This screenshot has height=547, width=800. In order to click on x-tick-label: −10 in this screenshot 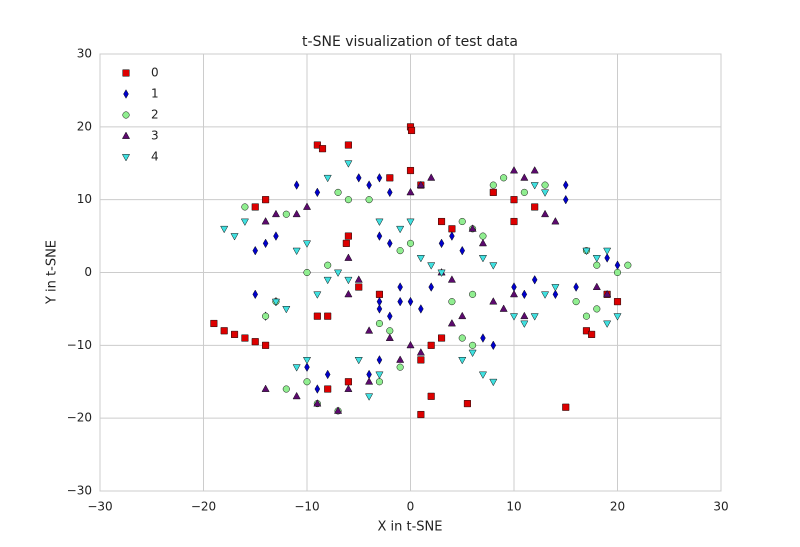, I will do `click(306, 507)`.